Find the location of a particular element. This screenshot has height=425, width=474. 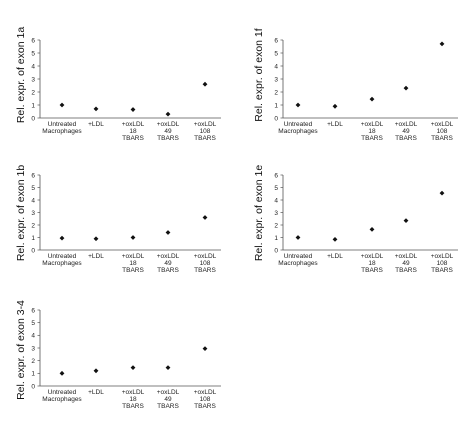

y-axis-title: Rel. expr. of exon 1a is located at coordinates (21, 75).